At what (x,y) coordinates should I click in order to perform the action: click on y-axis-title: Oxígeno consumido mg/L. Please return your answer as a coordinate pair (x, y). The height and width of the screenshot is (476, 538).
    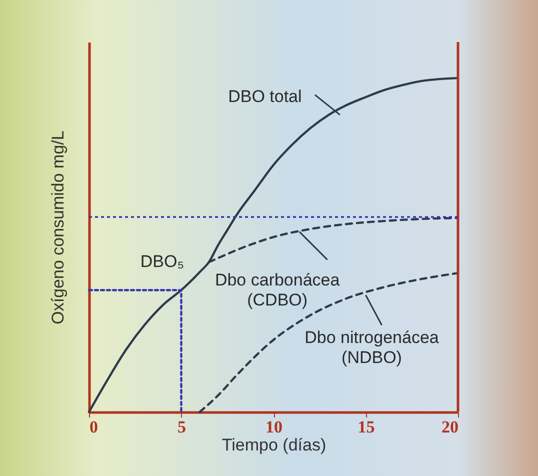
    Looking at the image, I should click on (58, 227).